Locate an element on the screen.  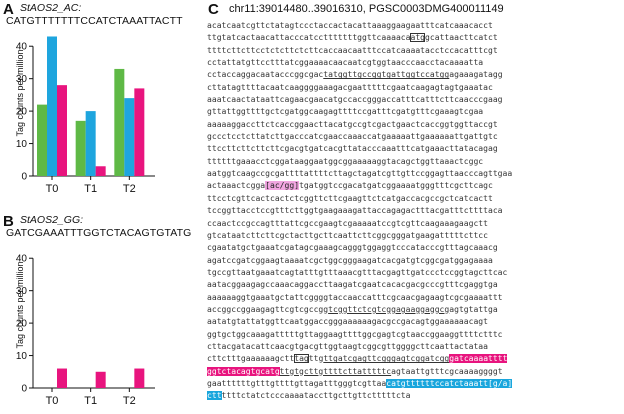
panel-b-gene-name: StAOS2_GG: is located at coordinates (52, 220).